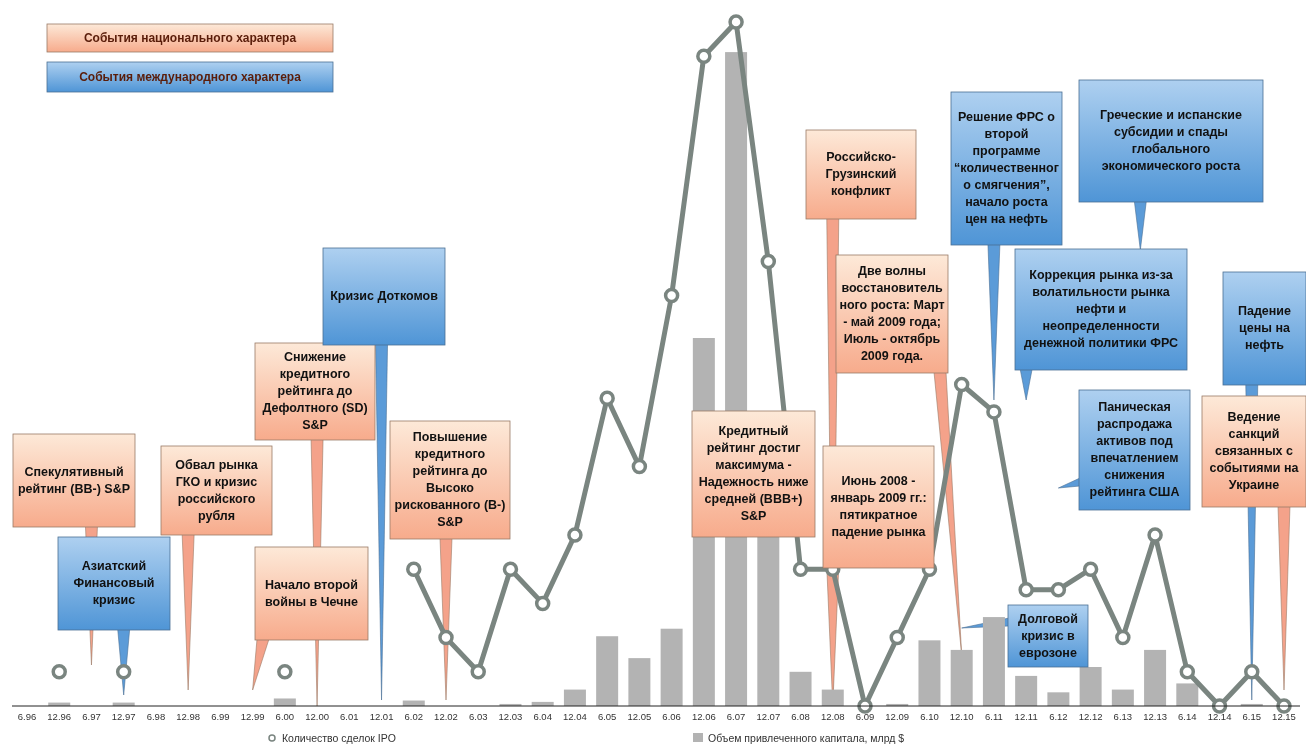 This screenshot has height=749, width=1306. I want to click on x-tick-label: 12.13, so click(1155, 716).